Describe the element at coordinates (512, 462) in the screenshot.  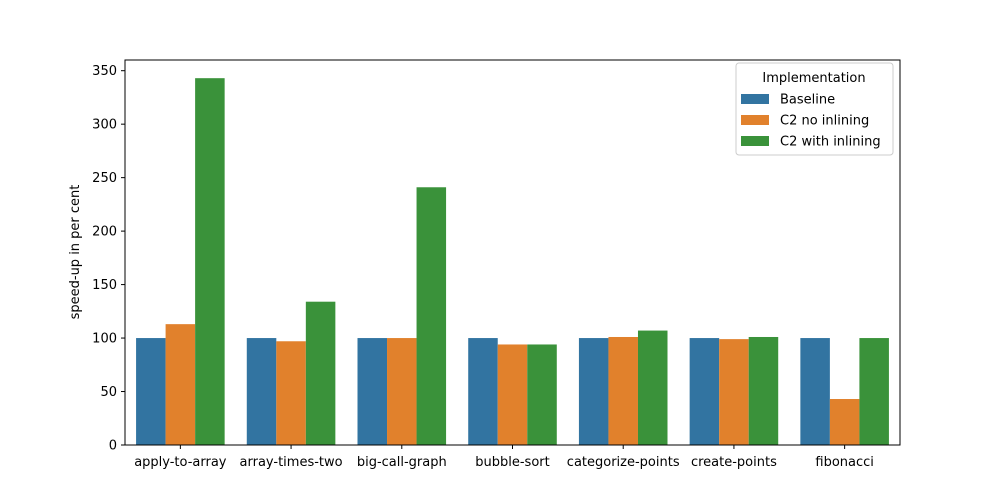
I see `x-tick-label: bubble-sort` at that location.